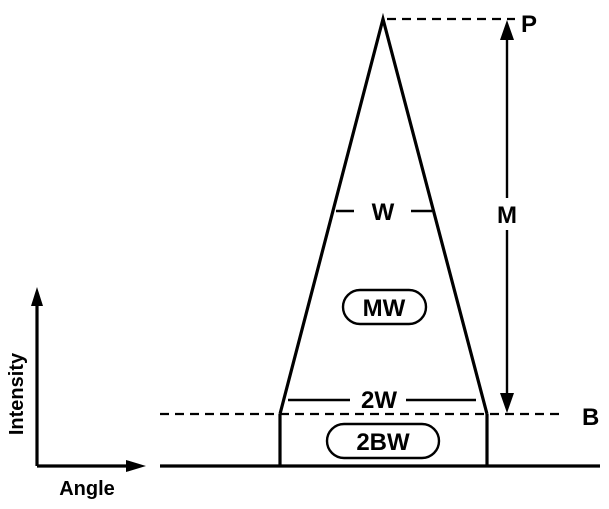 The image size is (609, 509). Describe the element at coordinates (507, 215) in the screenshot. I see `magnitude-label: M` at that location.